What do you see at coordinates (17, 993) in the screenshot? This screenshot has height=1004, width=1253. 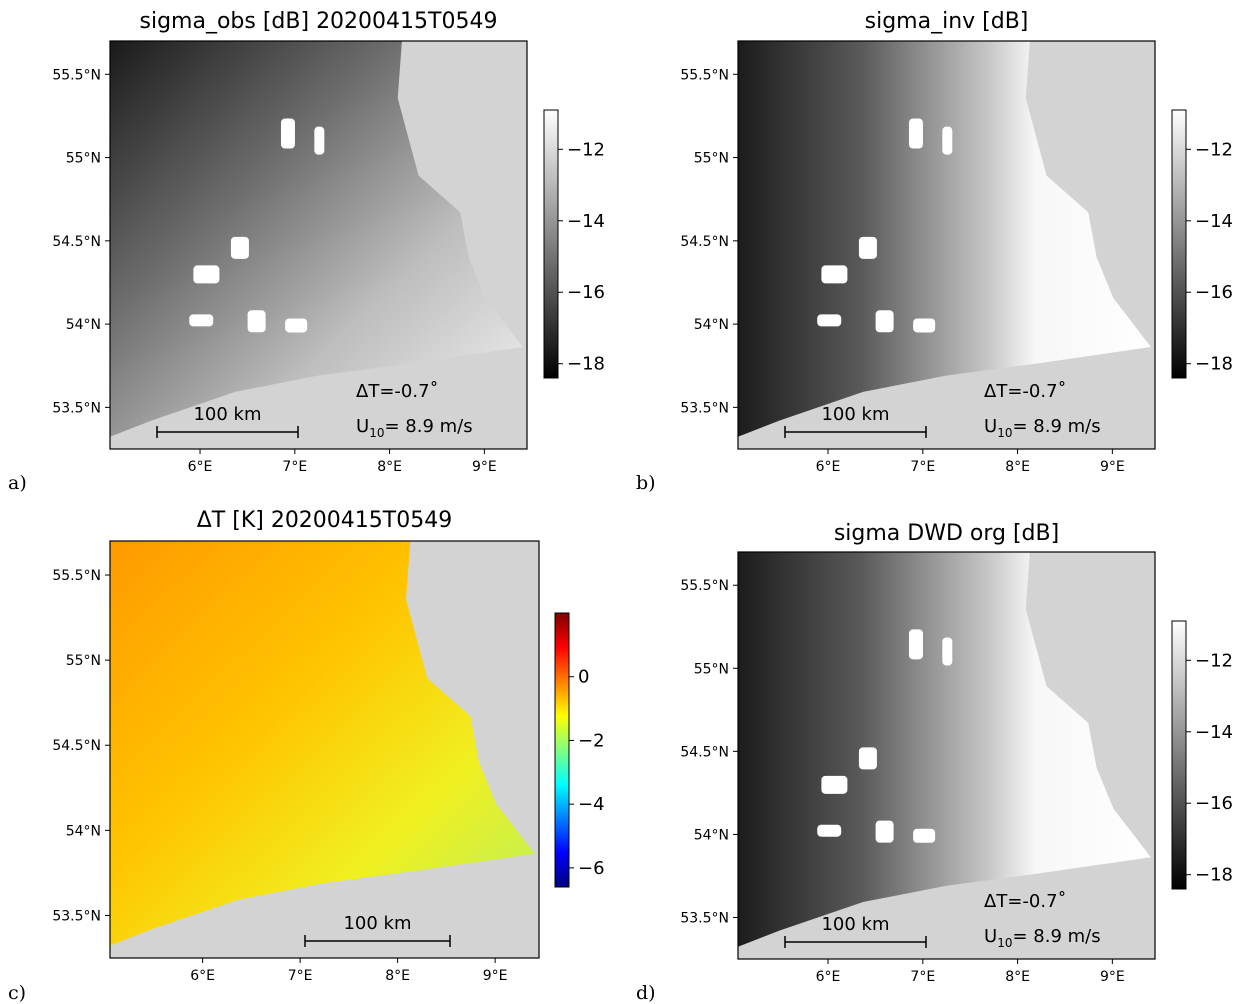 I see `panel-label: c)` at bounding box center [17, 993].